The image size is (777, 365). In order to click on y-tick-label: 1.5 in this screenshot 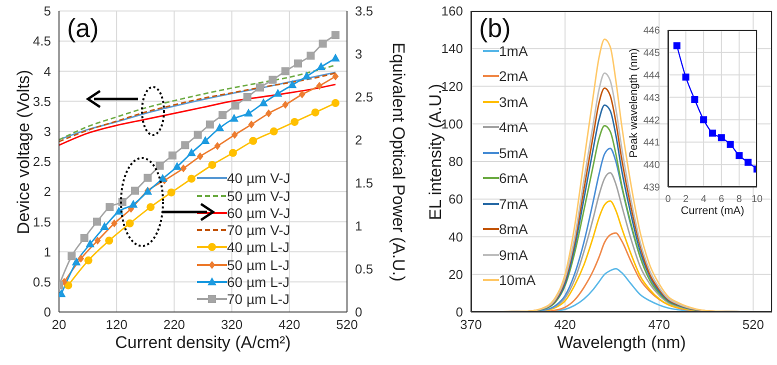, I will do `click(41, 222)`.